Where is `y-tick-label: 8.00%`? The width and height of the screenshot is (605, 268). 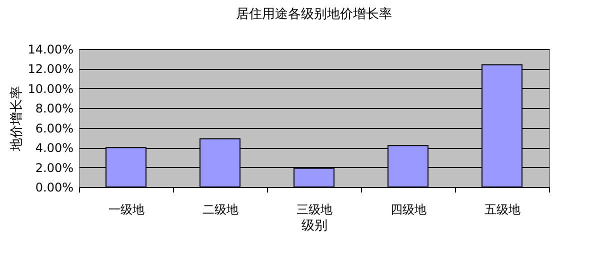 y-tick-label: 8.00% is located at coordinates (54, 109).